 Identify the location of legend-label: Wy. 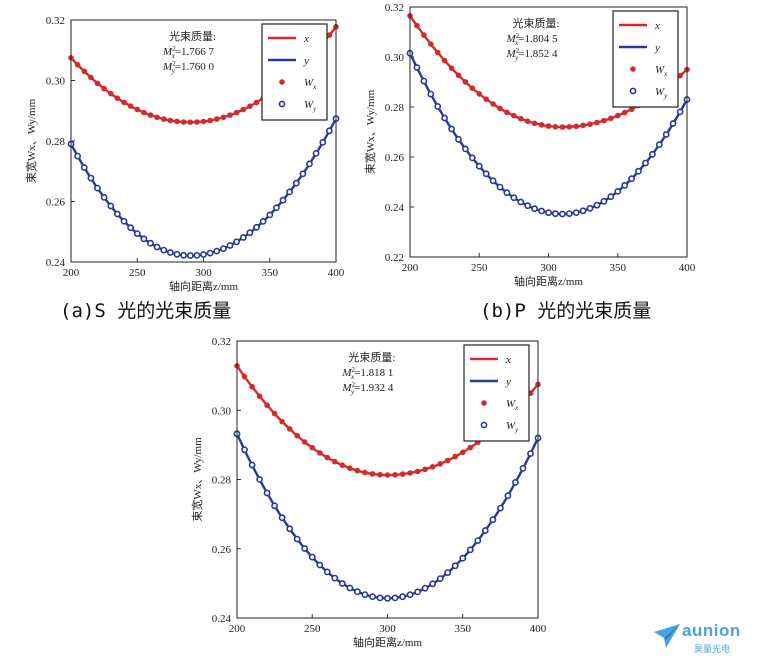
(661, 93).